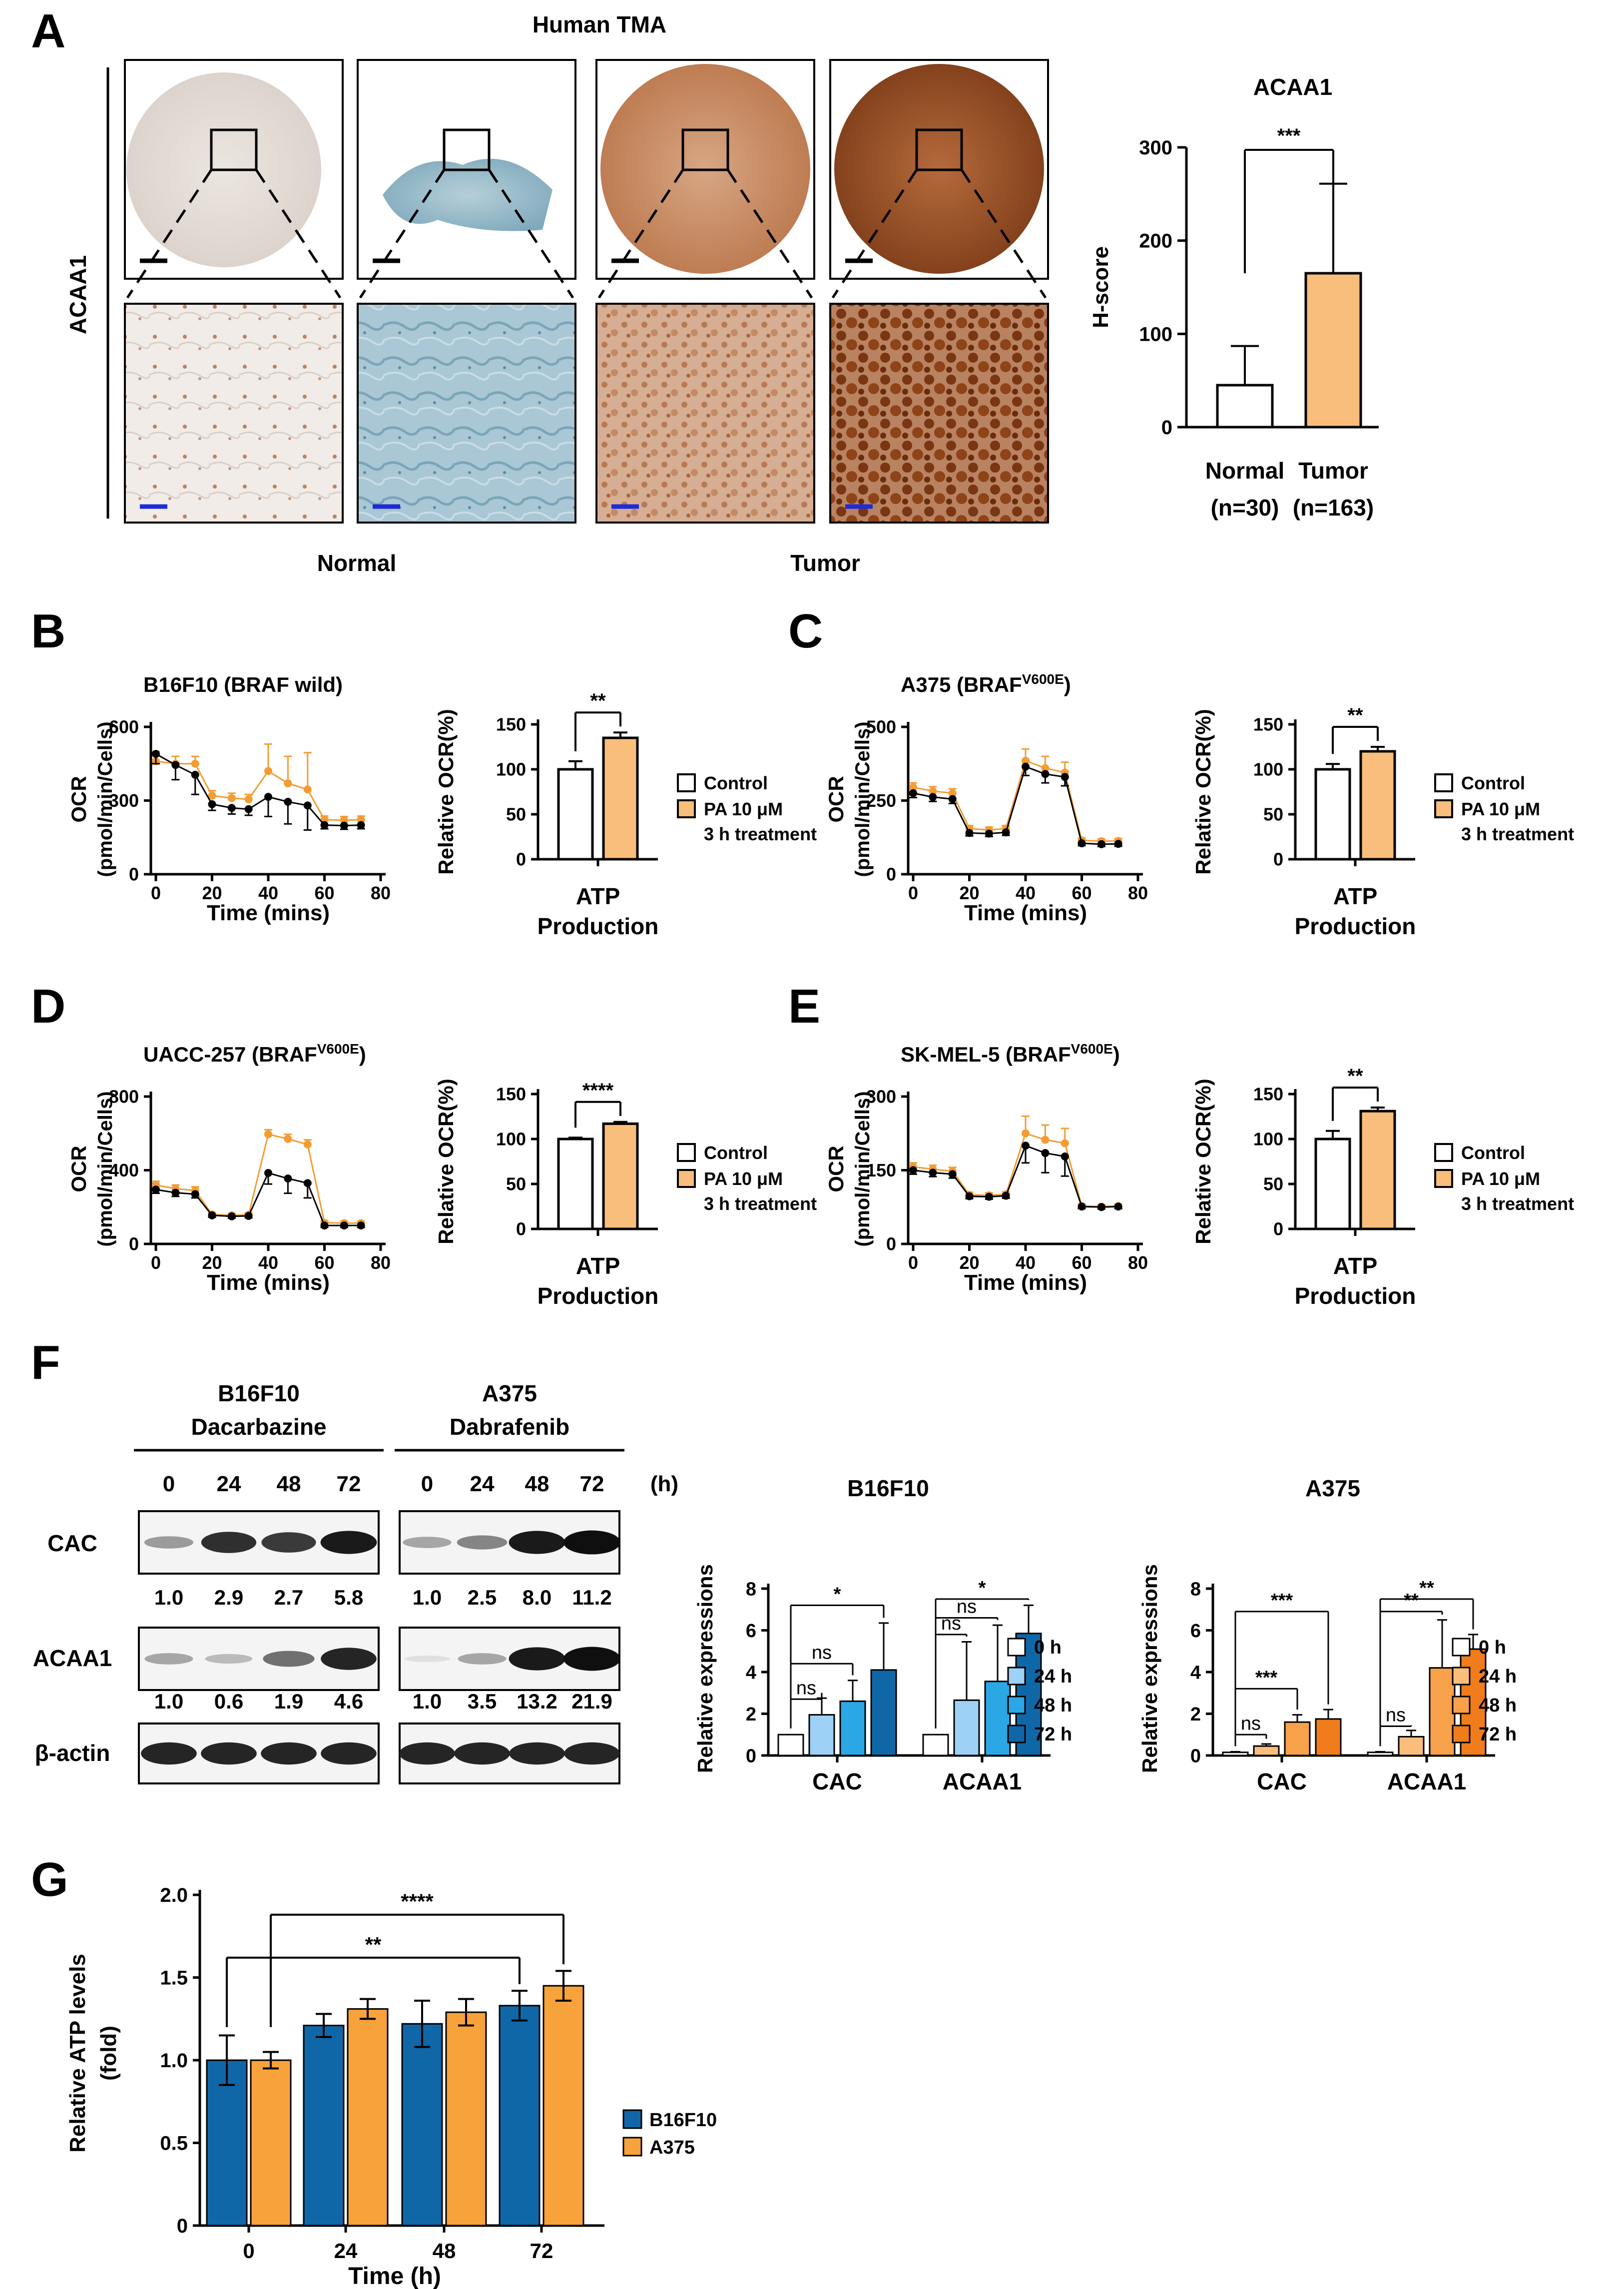 The height and width of the screenshot is (2289, 1624). I want to click on tma-title: Human TMA, so click(599, 24).